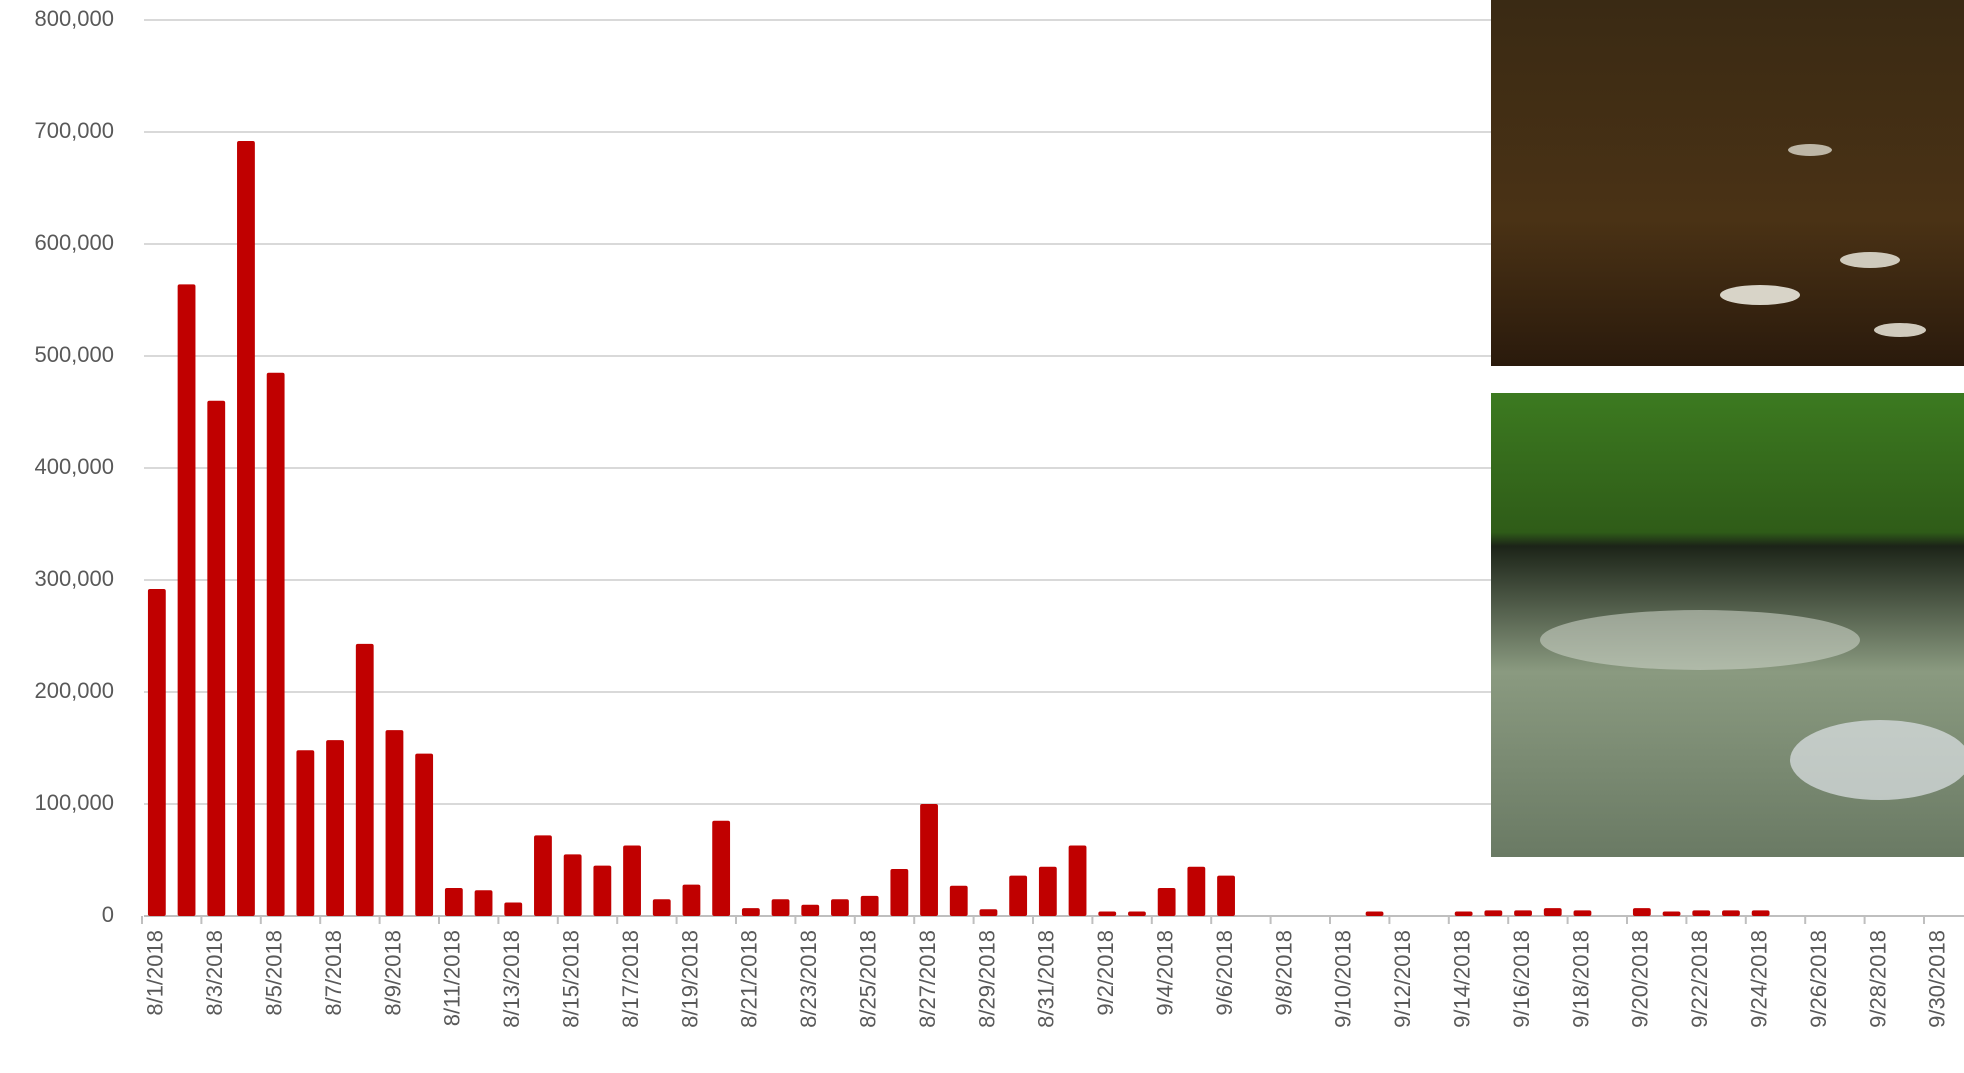  Describe the element at coordinates (74, 130) in the screenshot. I see `y-tick-label: 700,000` at that location.